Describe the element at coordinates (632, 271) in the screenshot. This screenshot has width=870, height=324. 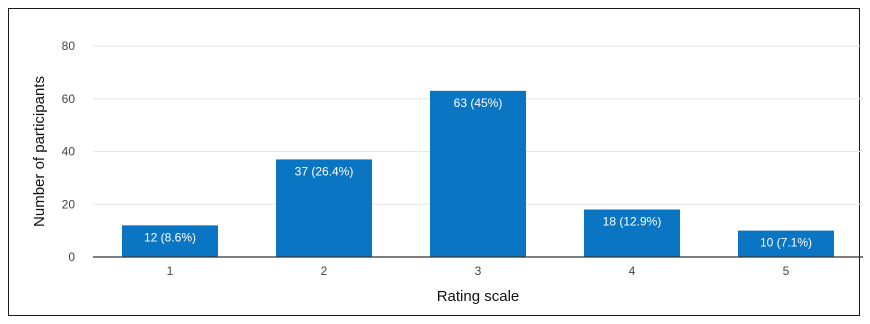
I see `x-tick-label: 4` at that location.